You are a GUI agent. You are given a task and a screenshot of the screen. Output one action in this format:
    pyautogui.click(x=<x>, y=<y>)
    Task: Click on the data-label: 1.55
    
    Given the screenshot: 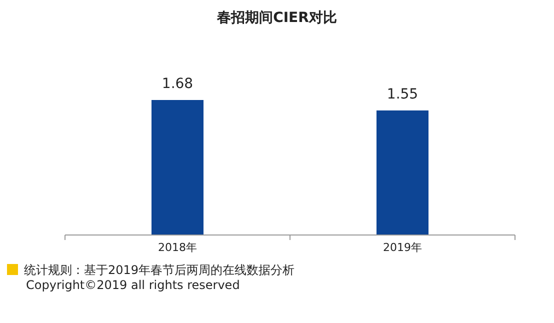 What is the action you would take?
    pyautogui.click(x=402, y=94)
    